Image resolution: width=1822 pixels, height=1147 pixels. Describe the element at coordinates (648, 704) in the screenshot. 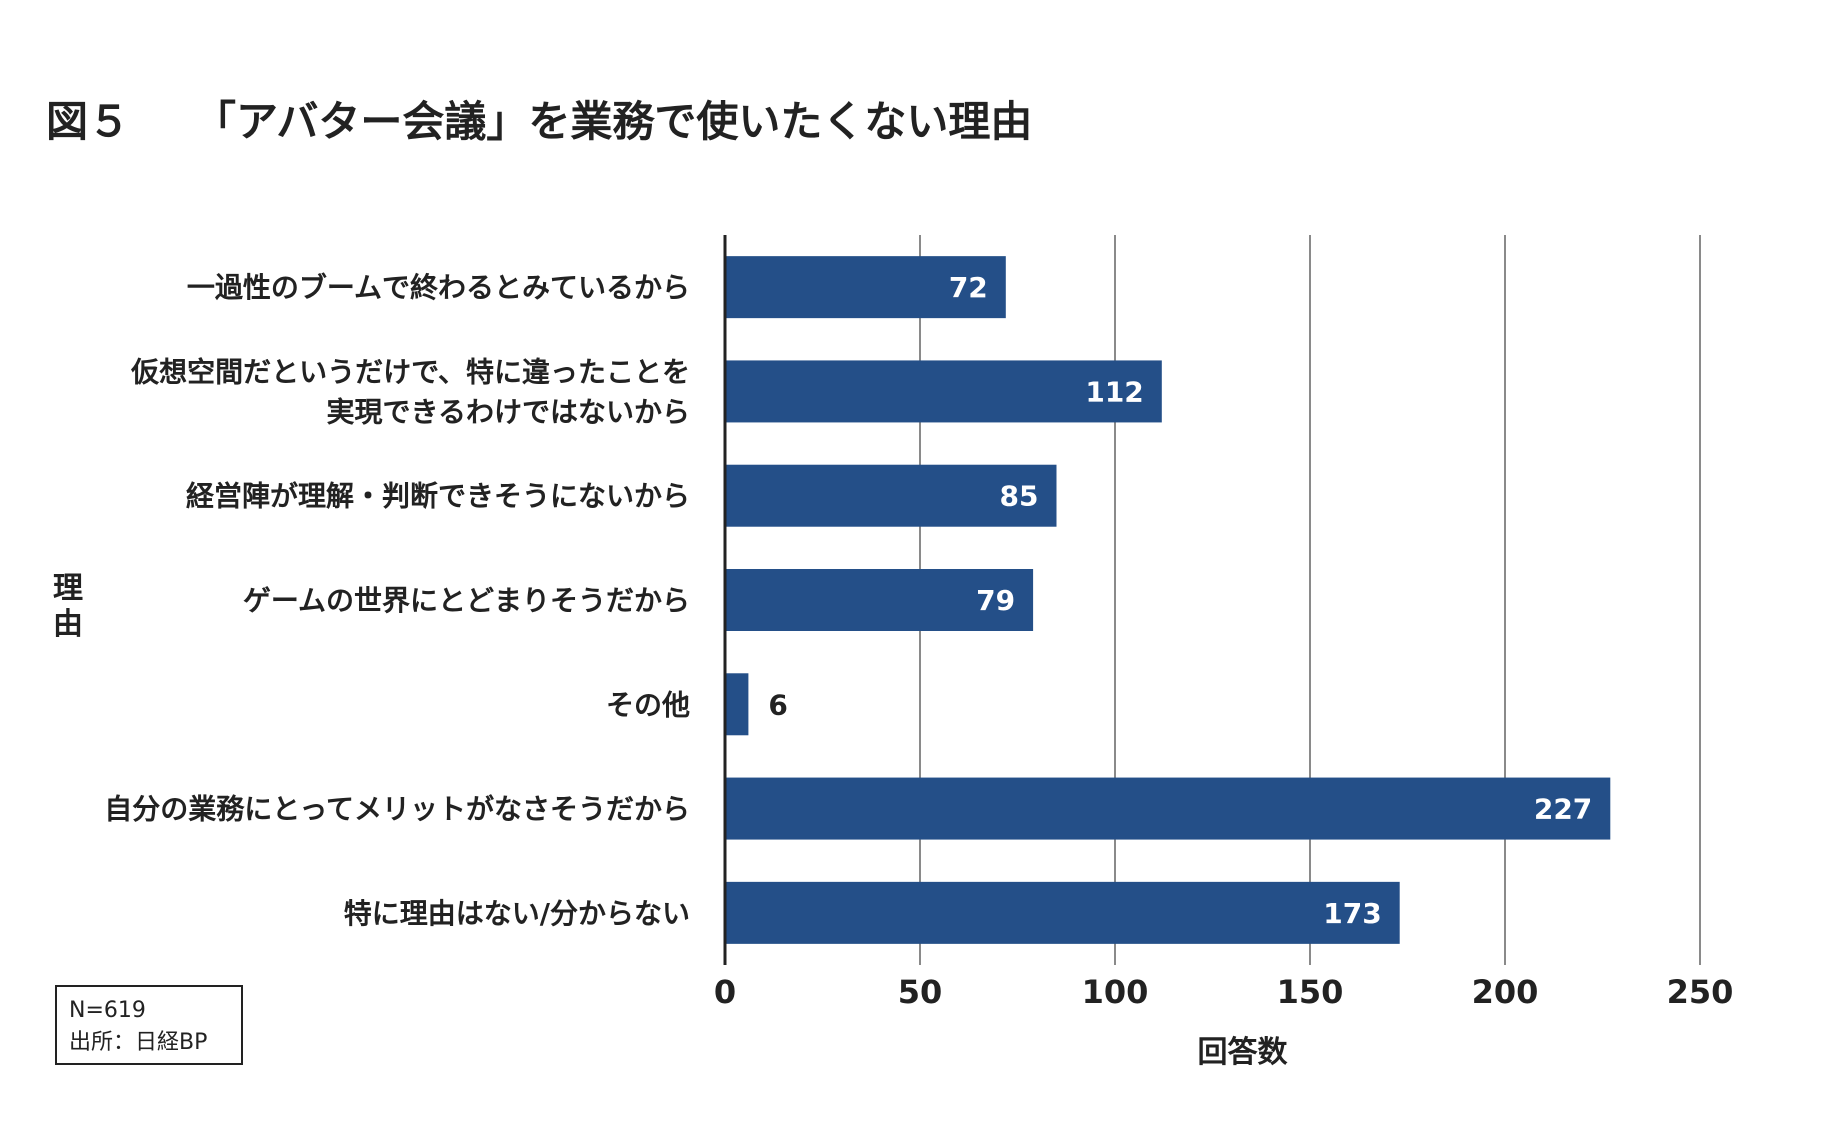

I see `category-label-4: その他` at that location.